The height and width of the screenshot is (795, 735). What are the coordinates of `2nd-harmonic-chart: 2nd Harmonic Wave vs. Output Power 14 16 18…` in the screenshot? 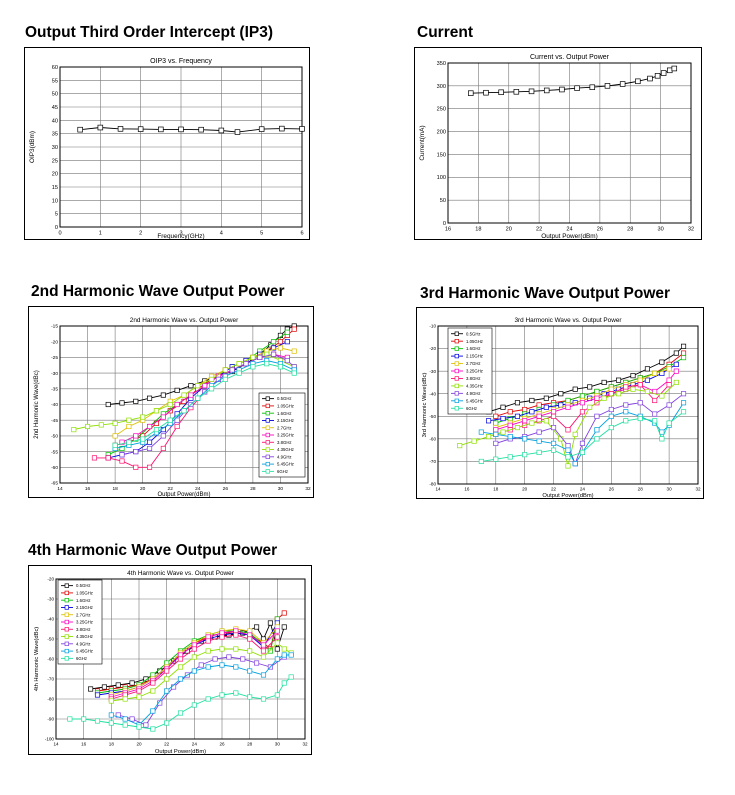 It's located at (172, 407).